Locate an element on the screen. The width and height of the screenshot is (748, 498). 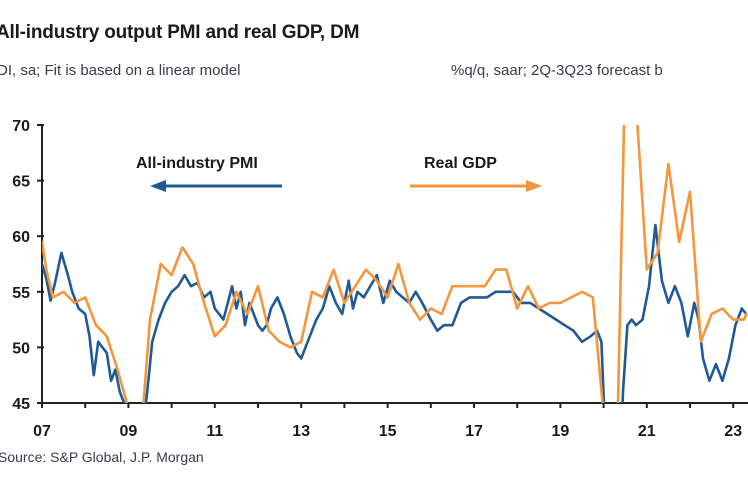
left-axis-subtitle: DI, sa; Fit is based on a linear model is located at coordinates (120, 70).